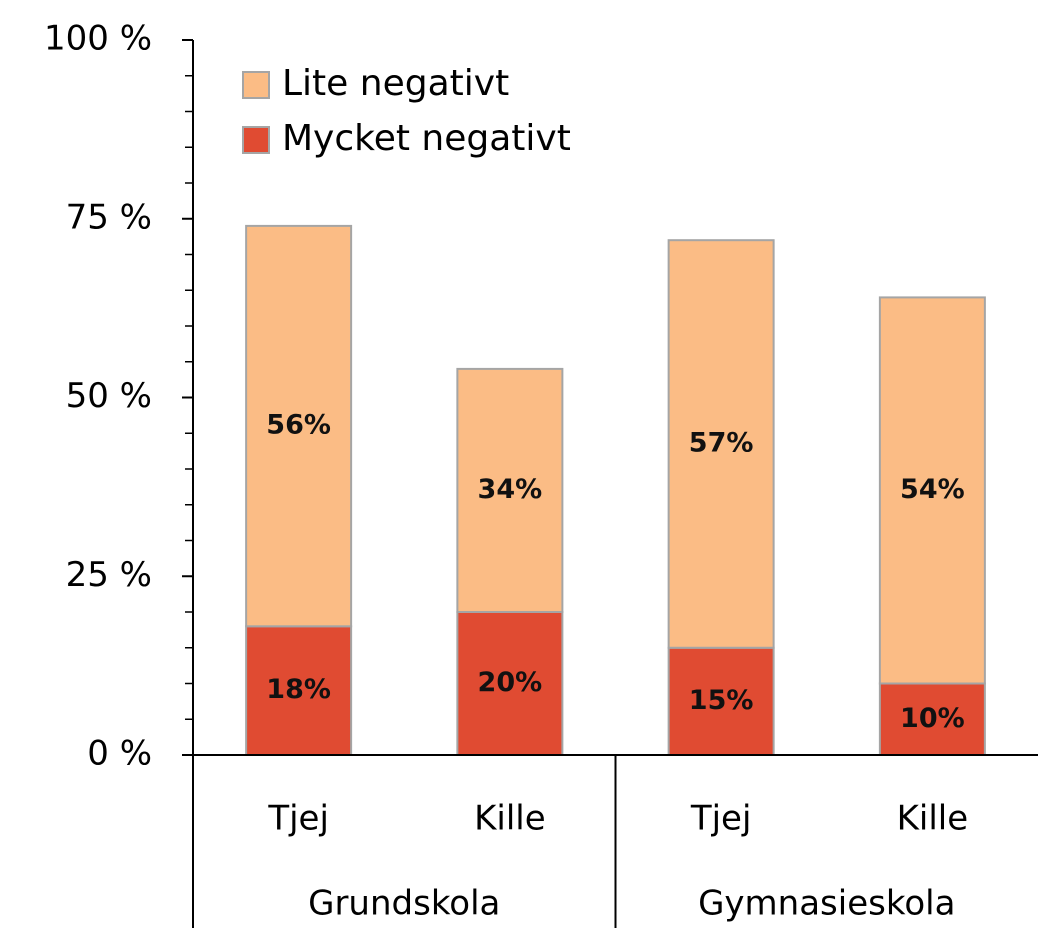 This screenshot has height=928, width=1038. I want to click on data-label: 20%, so click(510, 682).